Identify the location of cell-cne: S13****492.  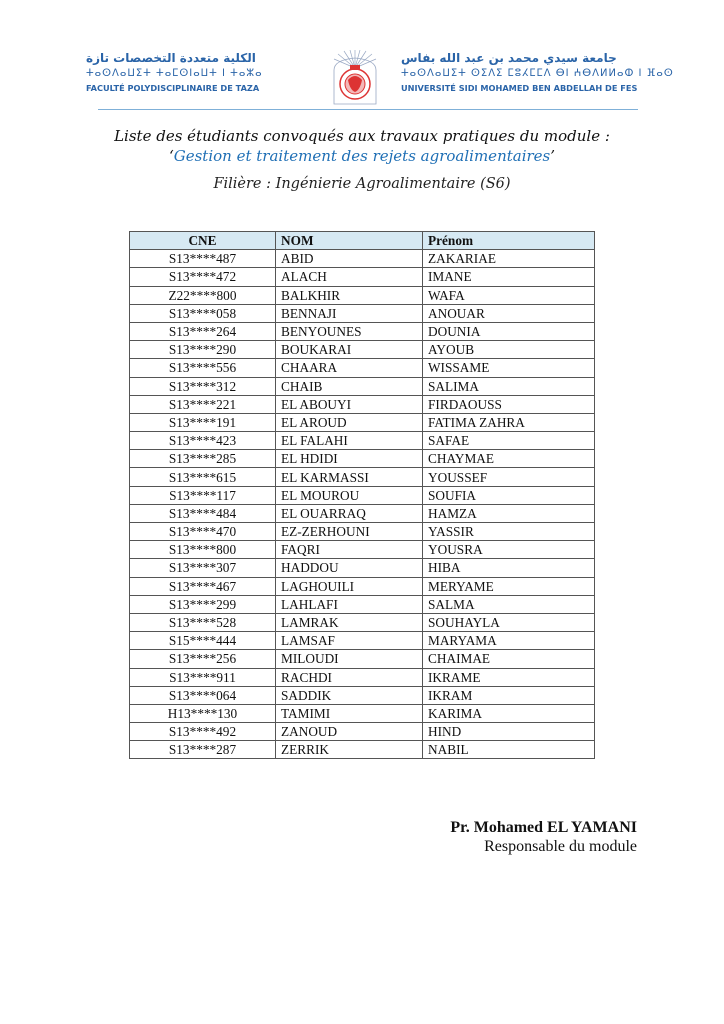
(202, 732).